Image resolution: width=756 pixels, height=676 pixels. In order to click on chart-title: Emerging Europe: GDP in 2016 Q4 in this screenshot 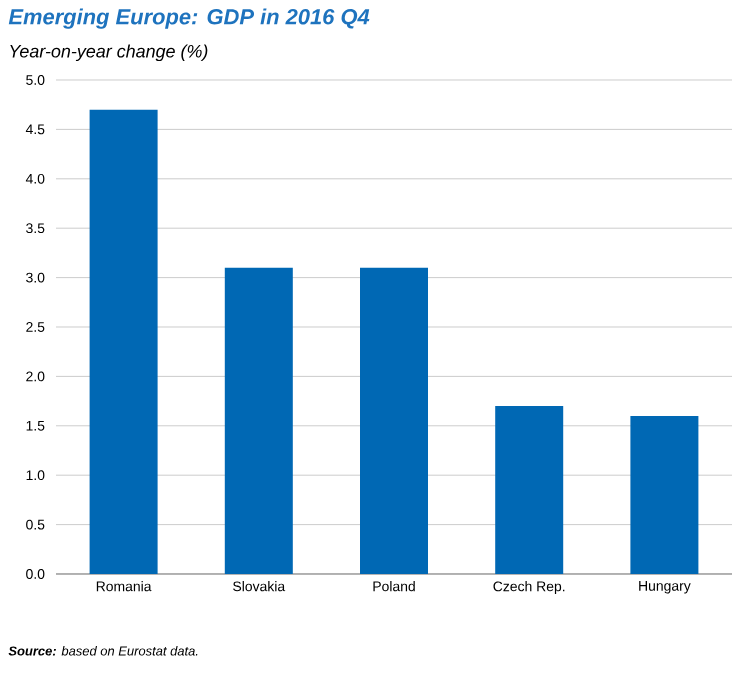, I will do `click(189, 18)`.